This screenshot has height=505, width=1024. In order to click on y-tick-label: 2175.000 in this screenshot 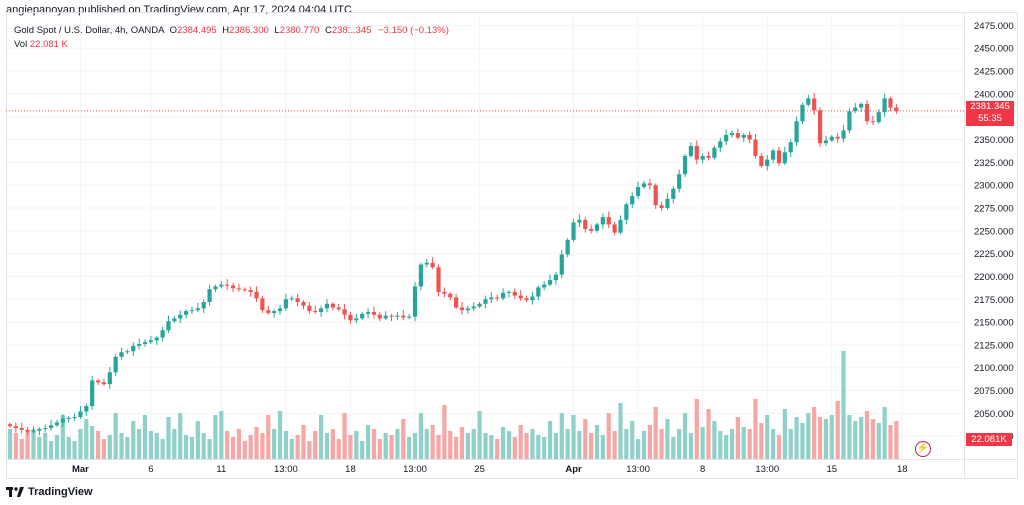, I will do `click(994, 300)`.